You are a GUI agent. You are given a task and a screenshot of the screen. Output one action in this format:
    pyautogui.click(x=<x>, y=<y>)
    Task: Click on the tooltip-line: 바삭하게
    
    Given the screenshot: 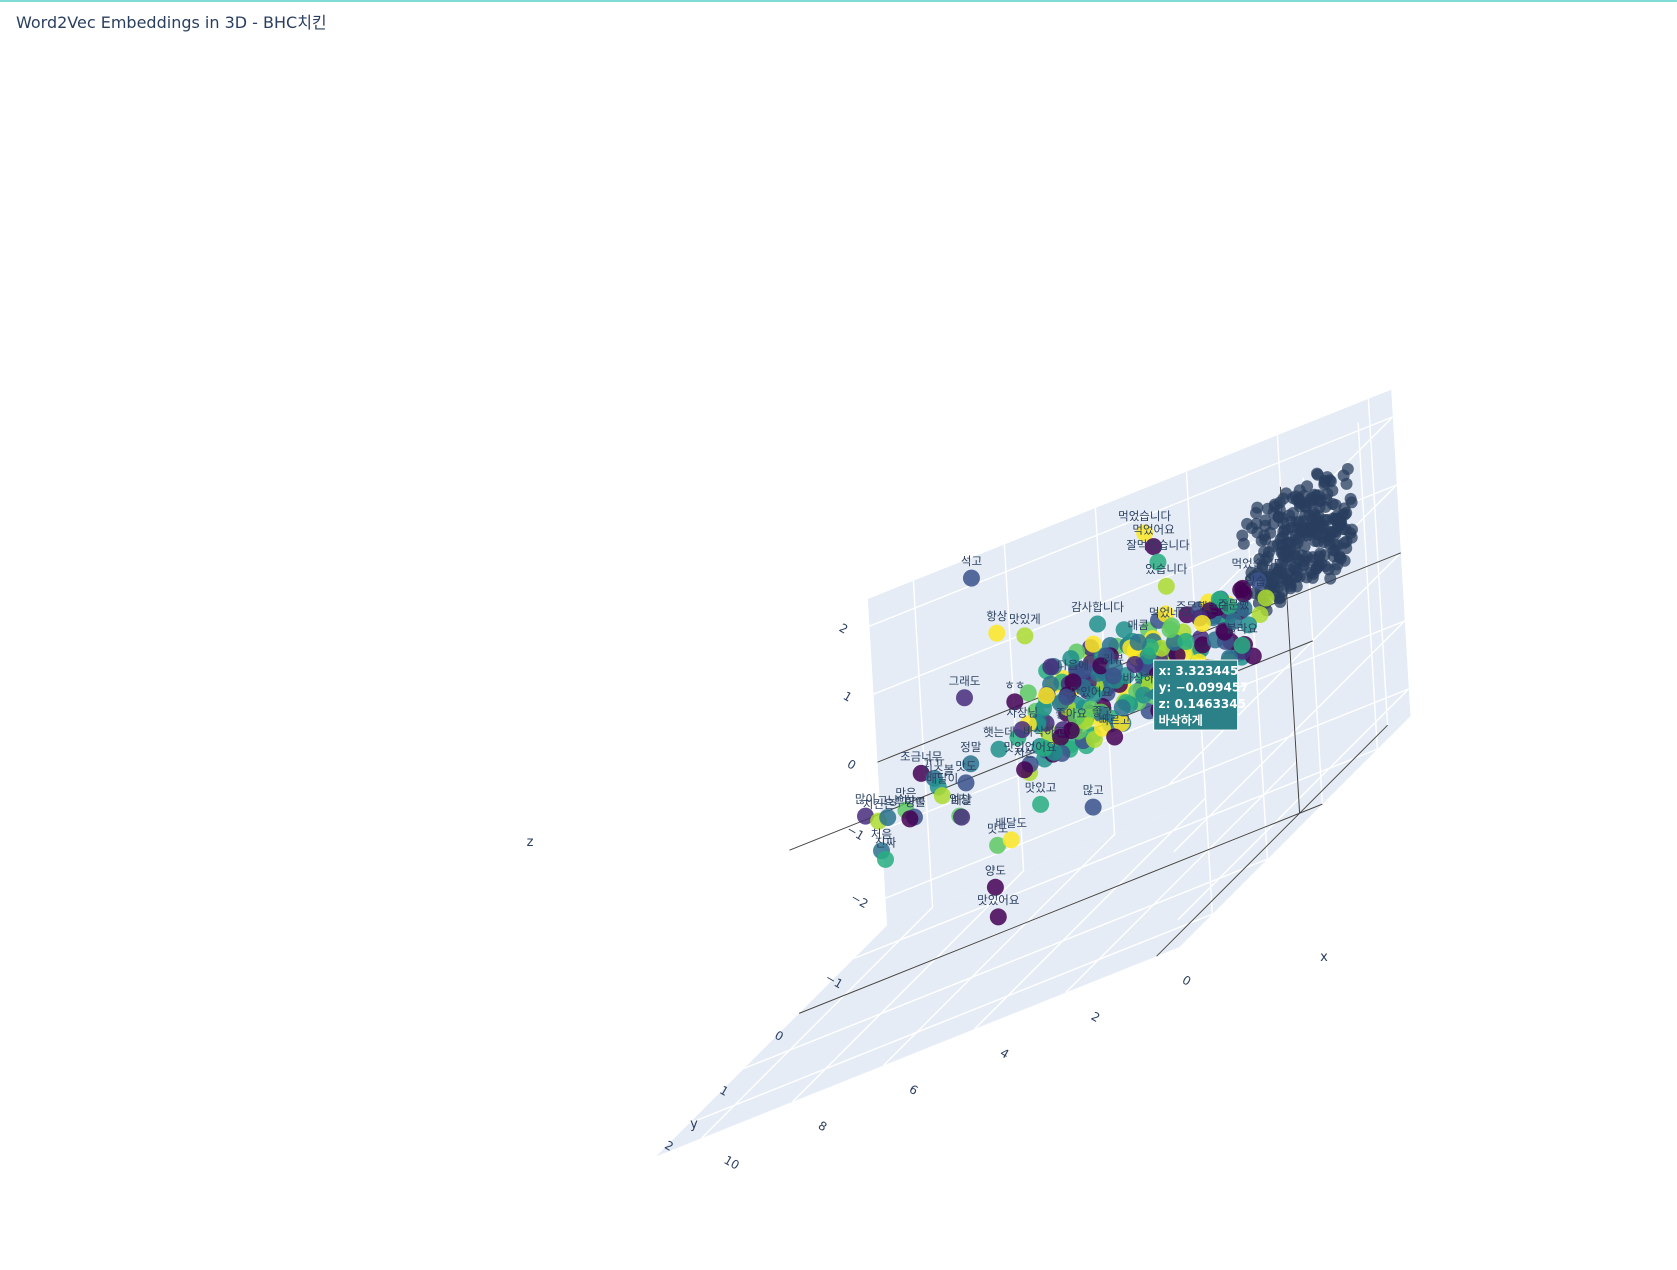 What is the action you would take?
    pyautogui.click(x=1181, y=720)
    